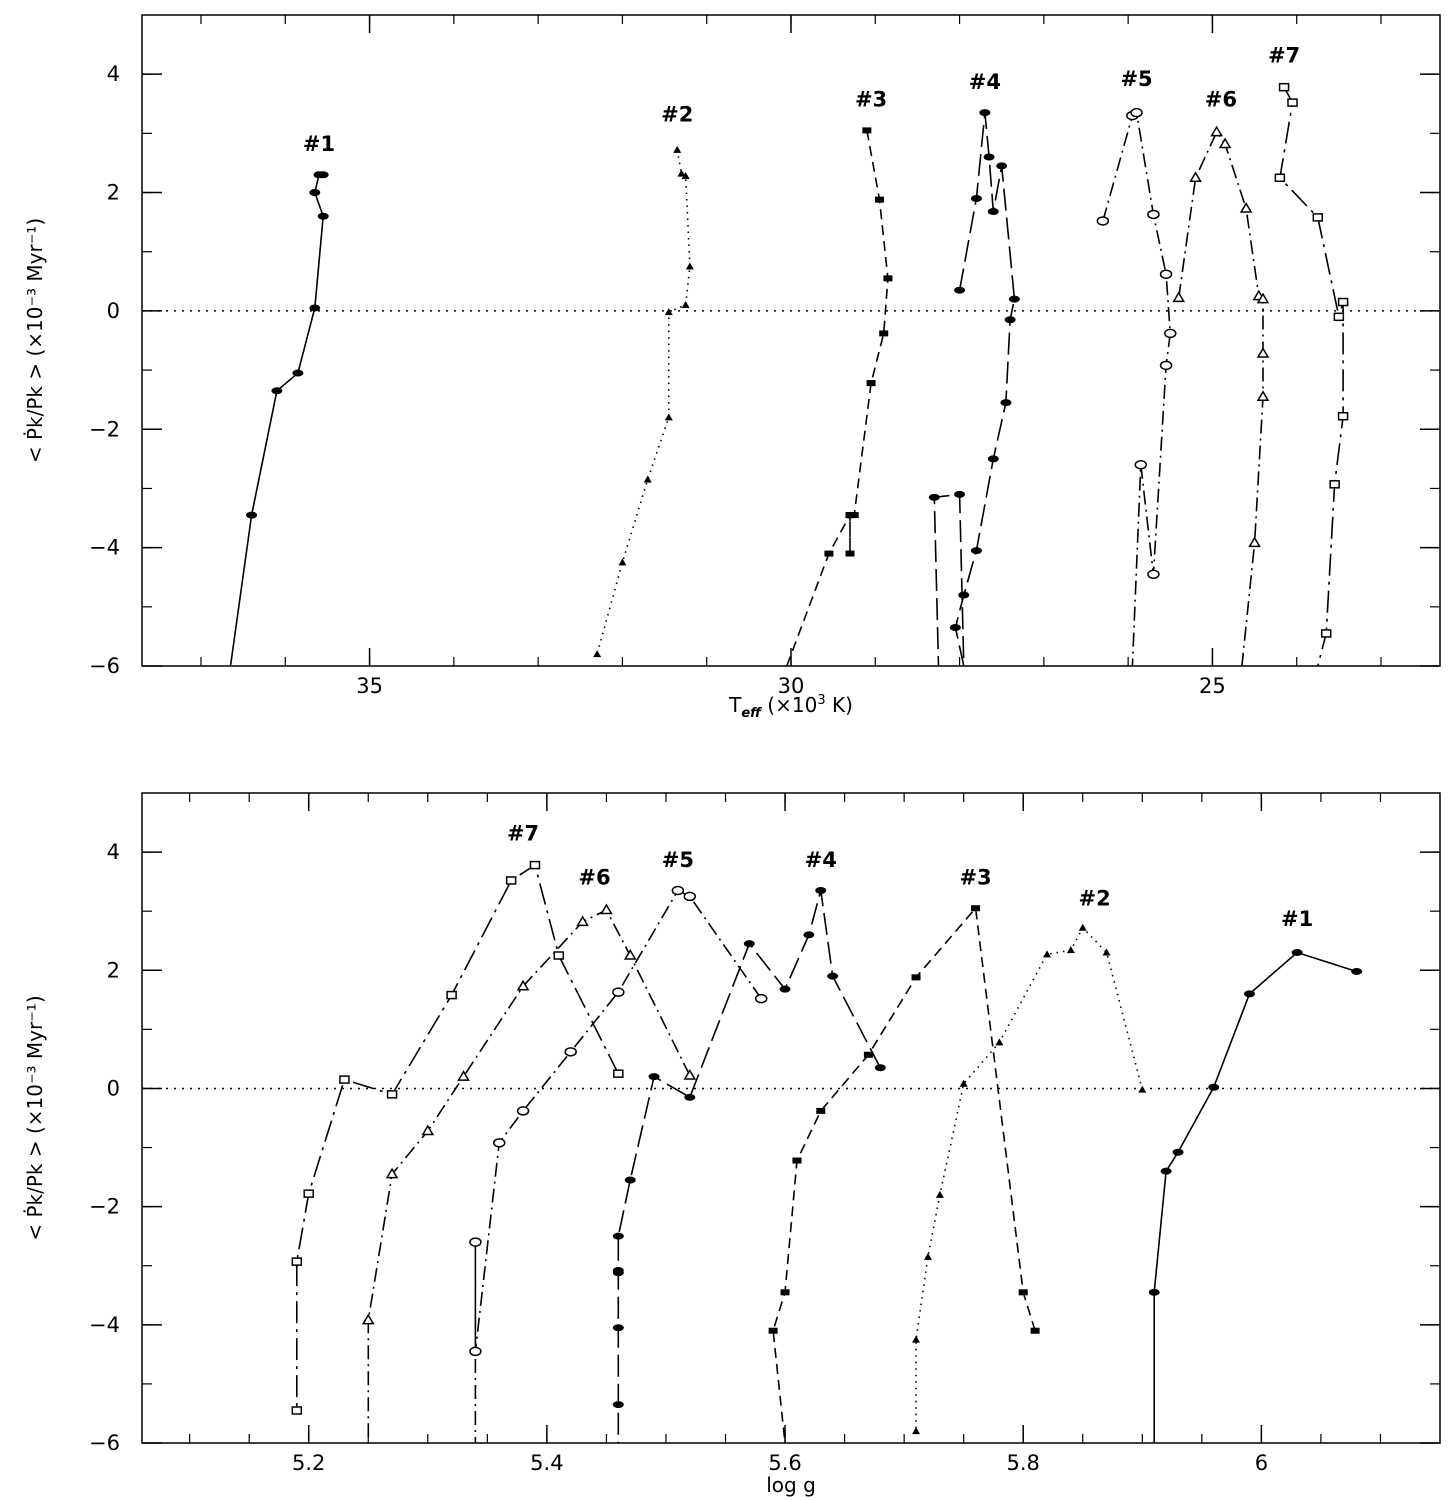 The height and width of the screenshot is (1500, 1454). I want to click on y-tick-label: 2, so click(113, 193).